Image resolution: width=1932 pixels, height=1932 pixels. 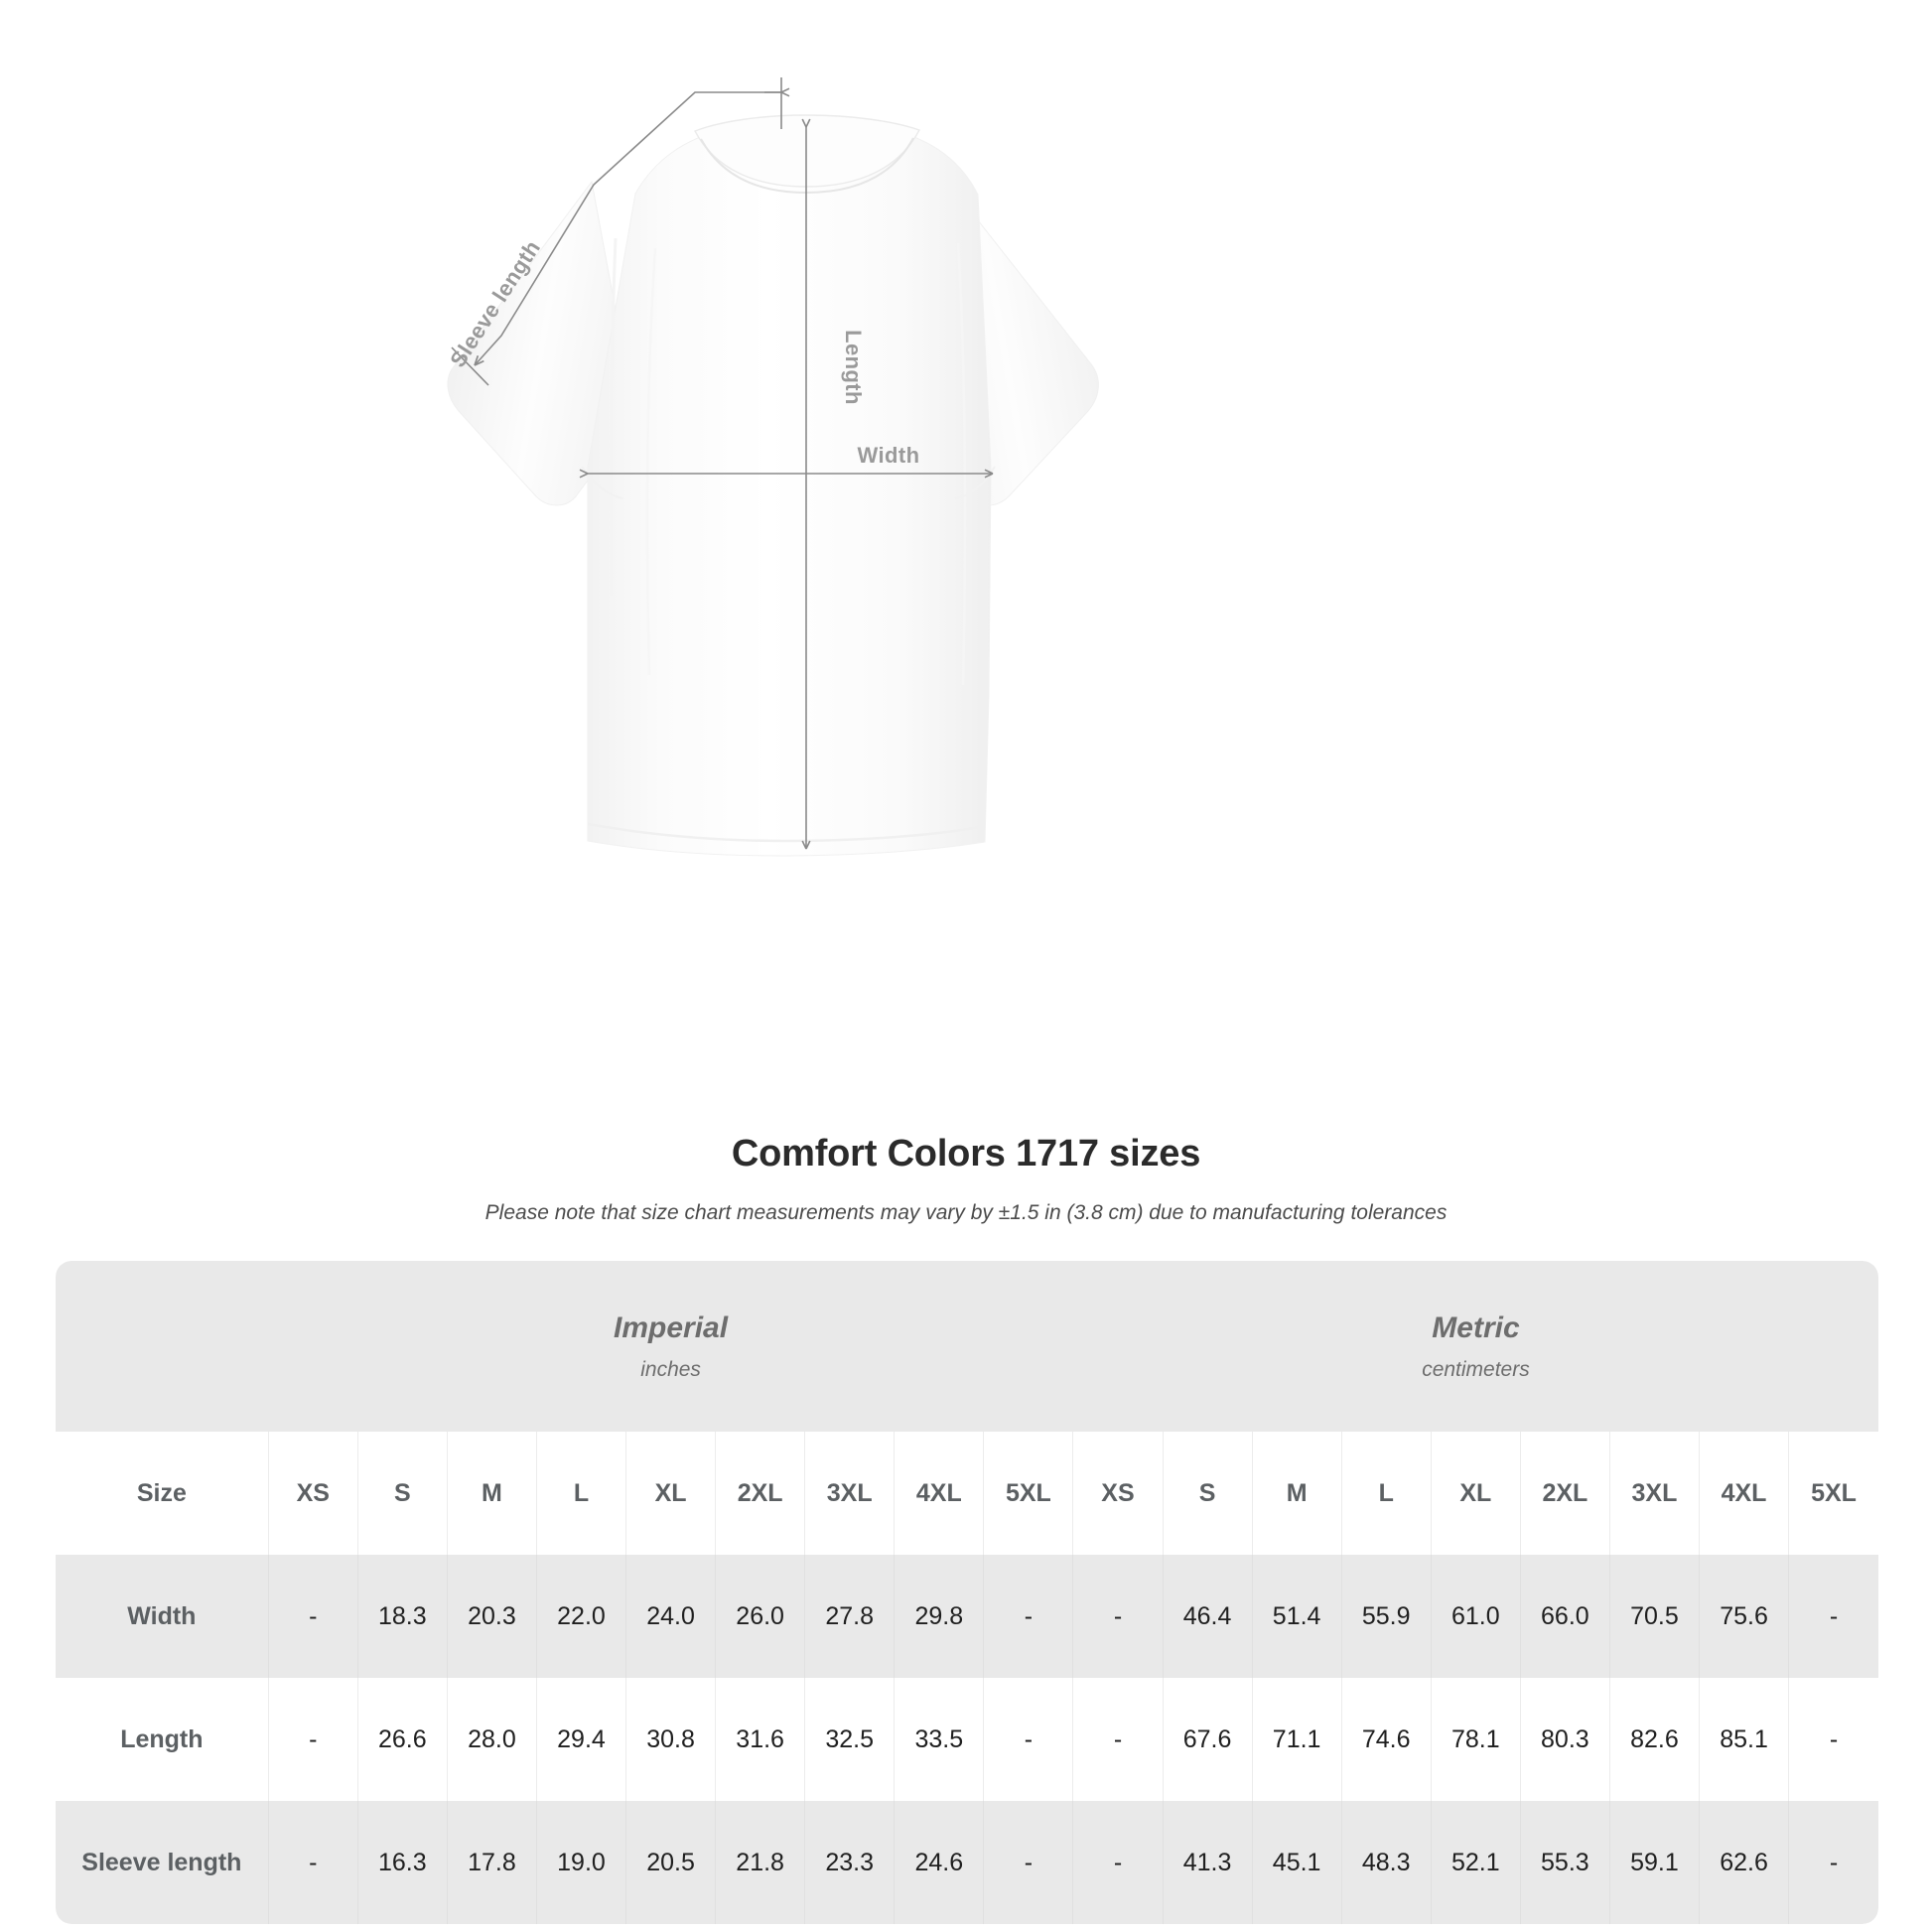 I want to click on table-cell: 82.6, so click(x=1655, y=1740).